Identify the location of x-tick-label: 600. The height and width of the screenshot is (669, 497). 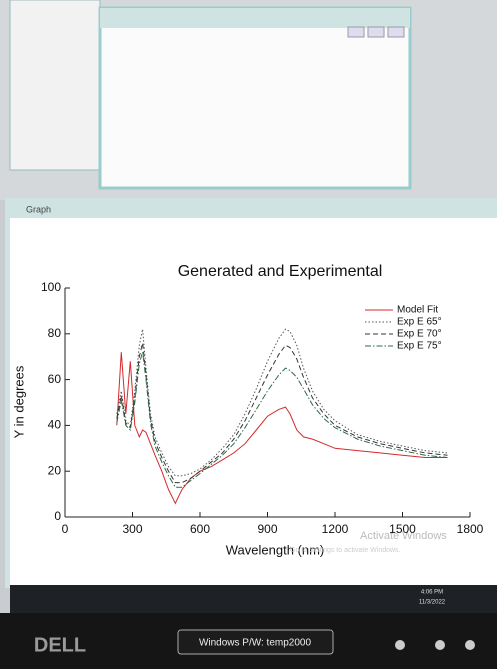
(200, 529).